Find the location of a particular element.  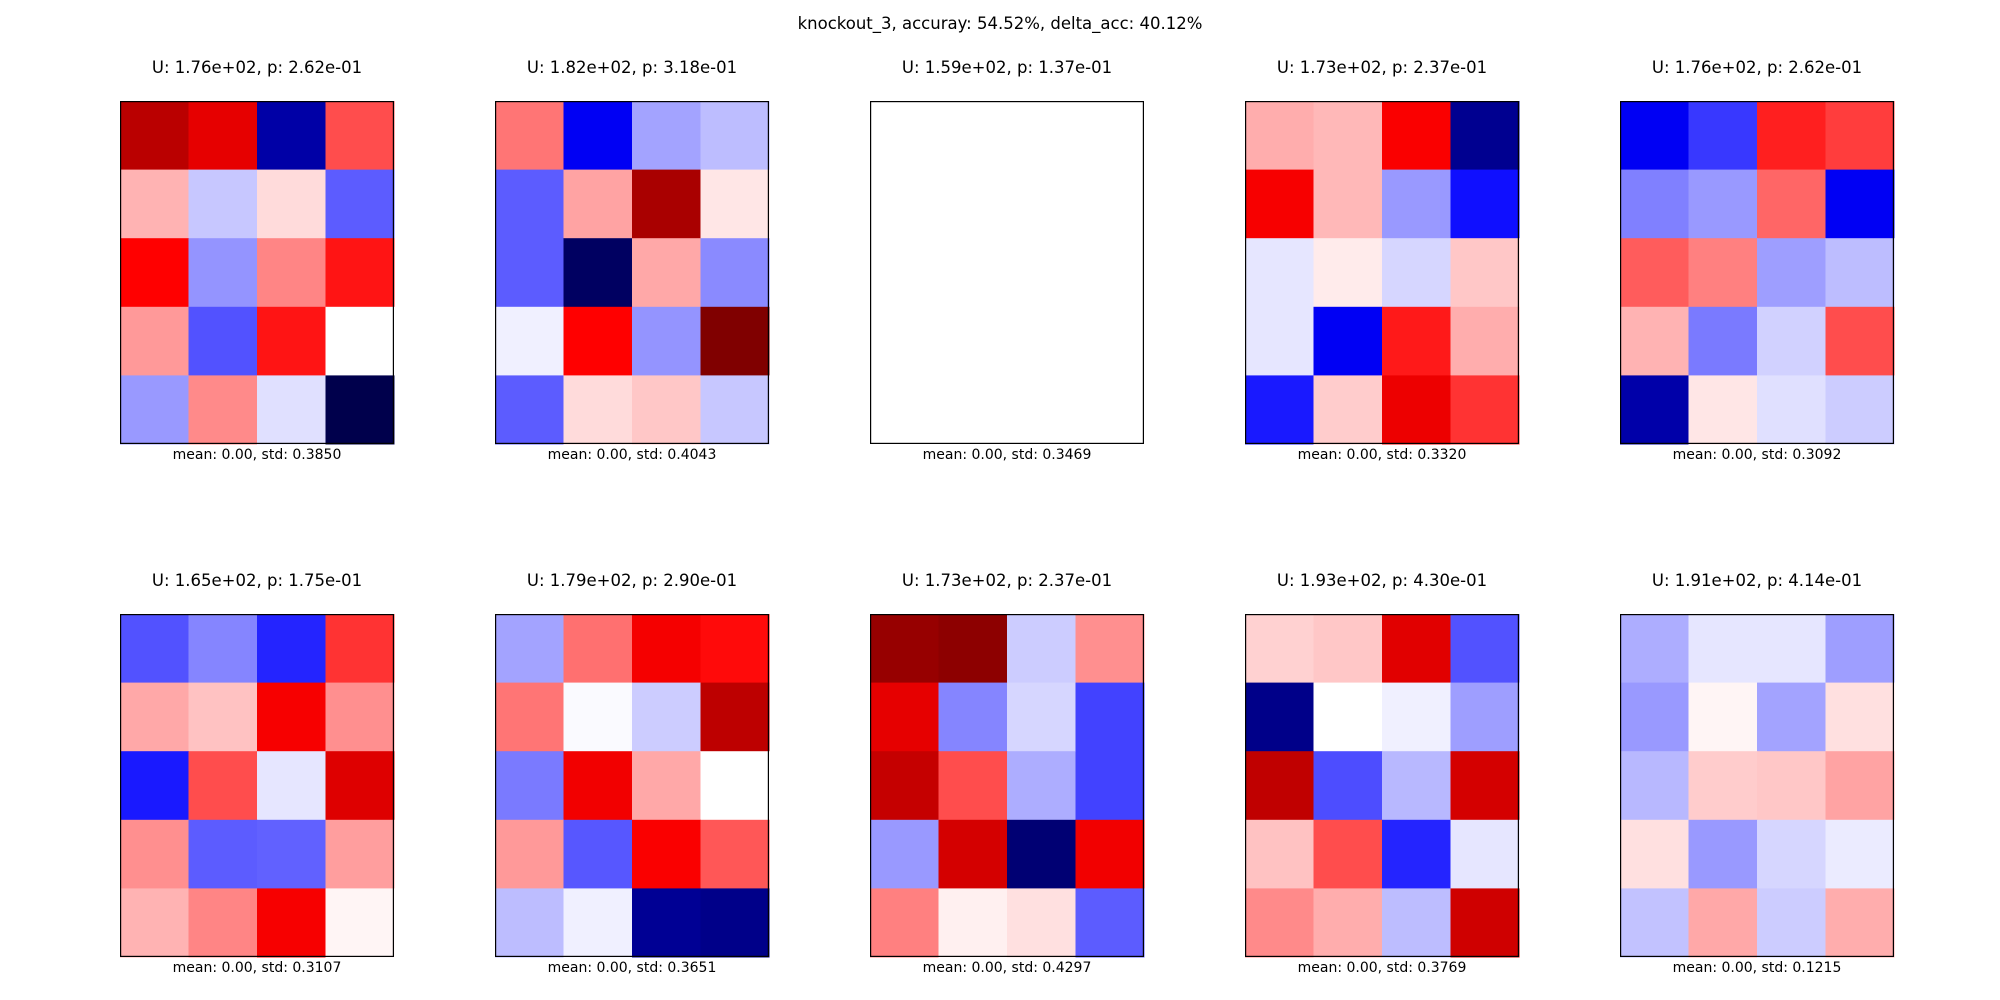

panel-title: U: 1.91e+02, p: 4.14e-01 is located at coordinates (1757, 580).